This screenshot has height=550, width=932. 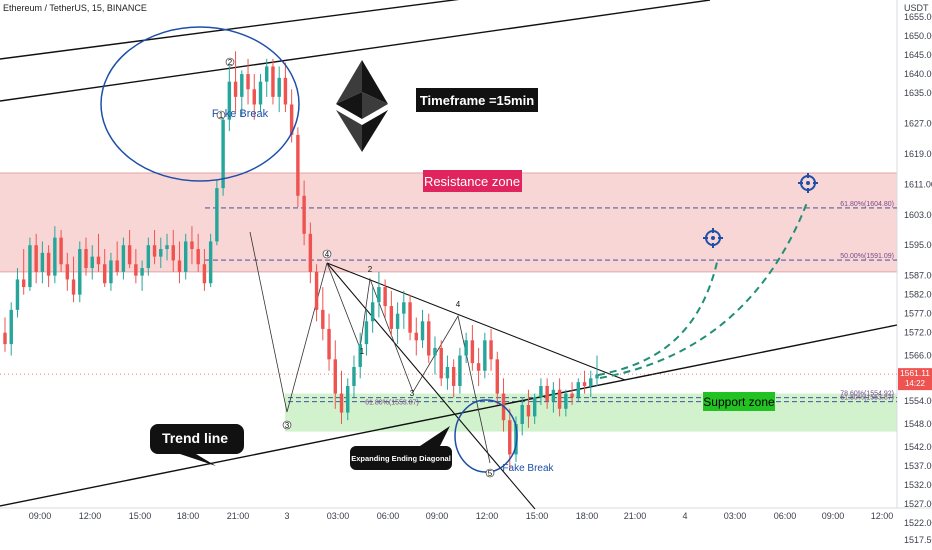 I want to click on diagonal-callout, so click(x=401, y=448).